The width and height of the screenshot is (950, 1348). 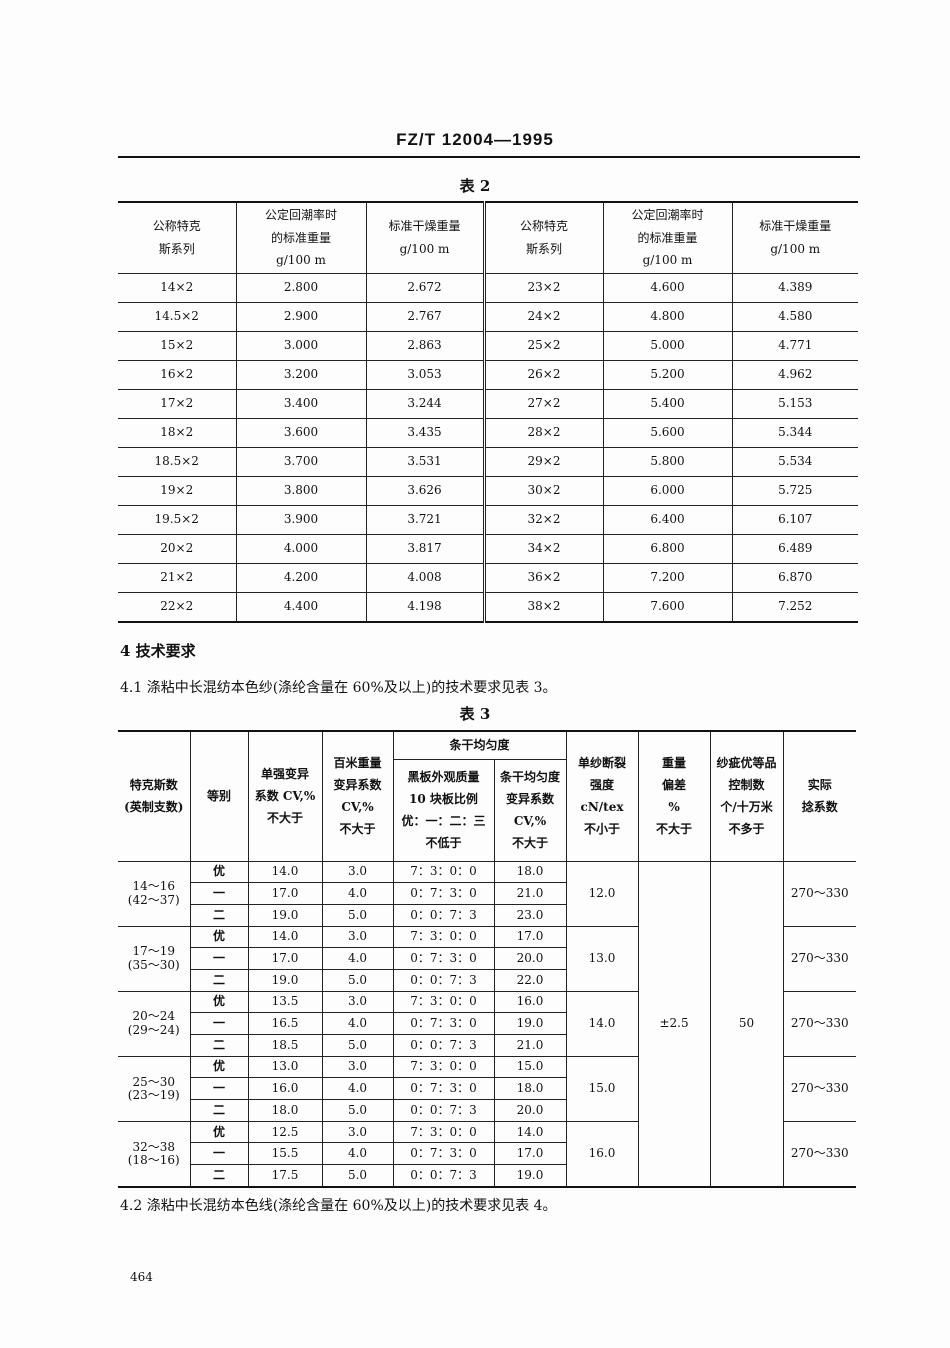 What do you see at coordinates (177, 578) in the screenshot?
I see `table-cell: 21×2` at bounding box center [177, 578].